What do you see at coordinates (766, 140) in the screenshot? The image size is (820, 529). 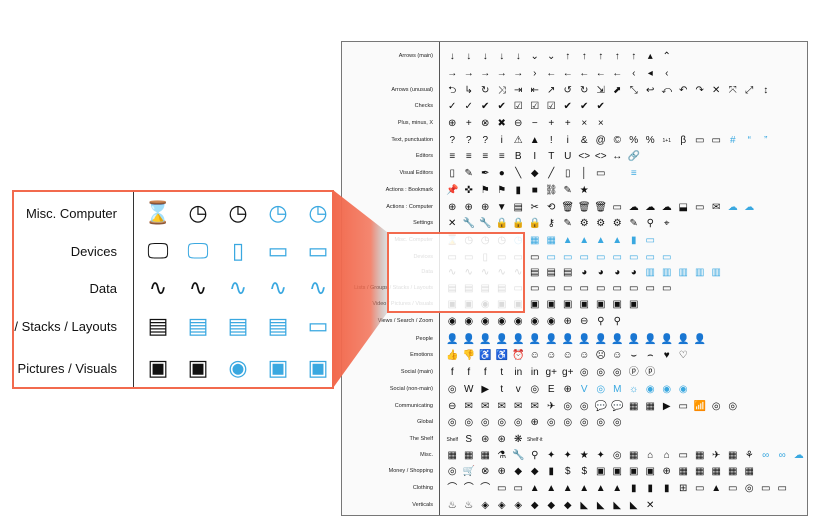 I see `icon-glyph-icon: ”` at bounding box center [766, 140].